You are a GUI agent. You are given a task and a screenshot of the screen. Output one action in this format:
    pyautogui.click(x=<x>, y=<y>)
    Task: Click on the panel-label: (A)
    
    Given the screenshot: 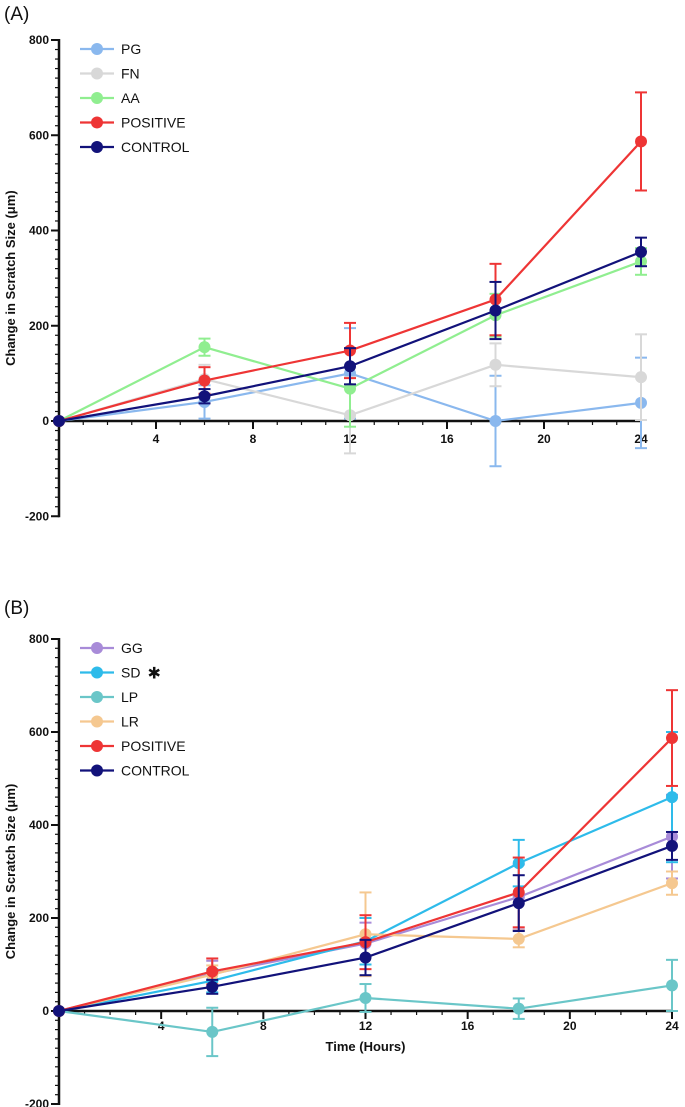 What is the action you would take?
    pyautogui.click(x=16, y=14)
    